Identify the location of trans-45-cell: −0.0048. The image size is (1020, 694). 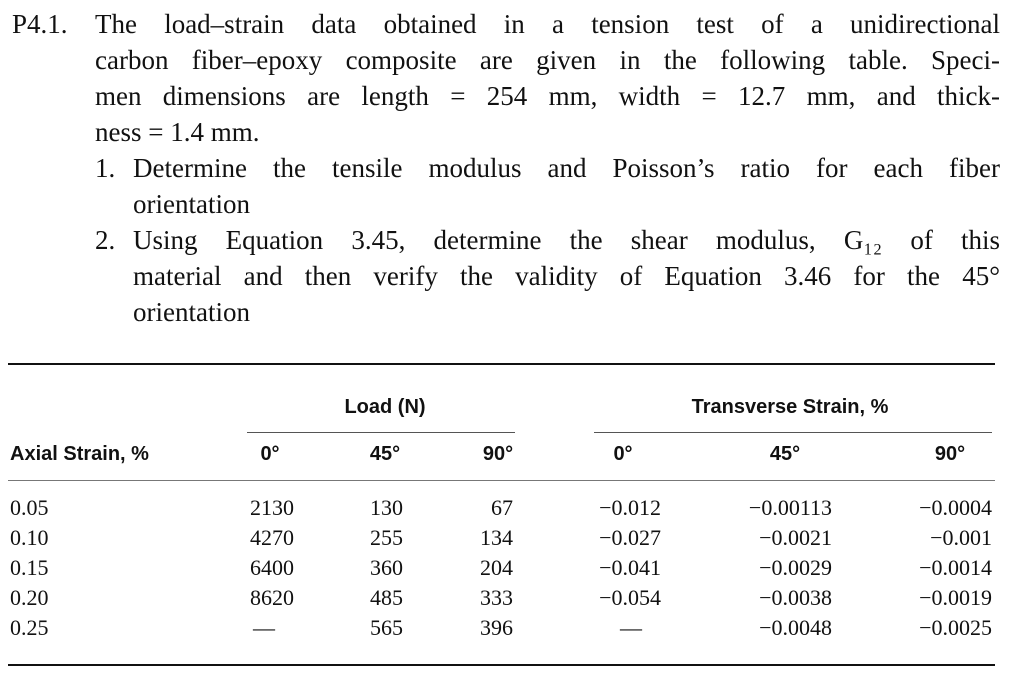
(795, 627).